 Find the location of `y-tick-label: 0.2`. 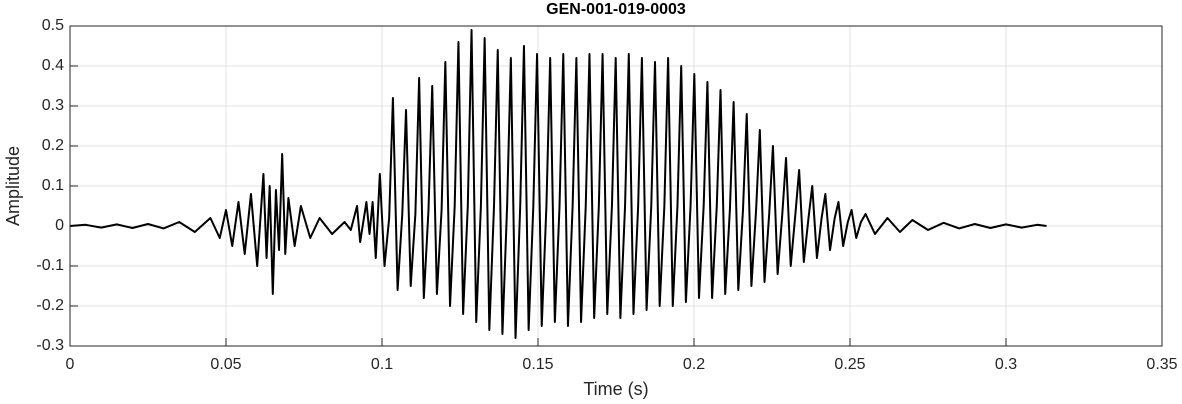

y-tick-label: 0.2 is located at coordinates (53, 145).